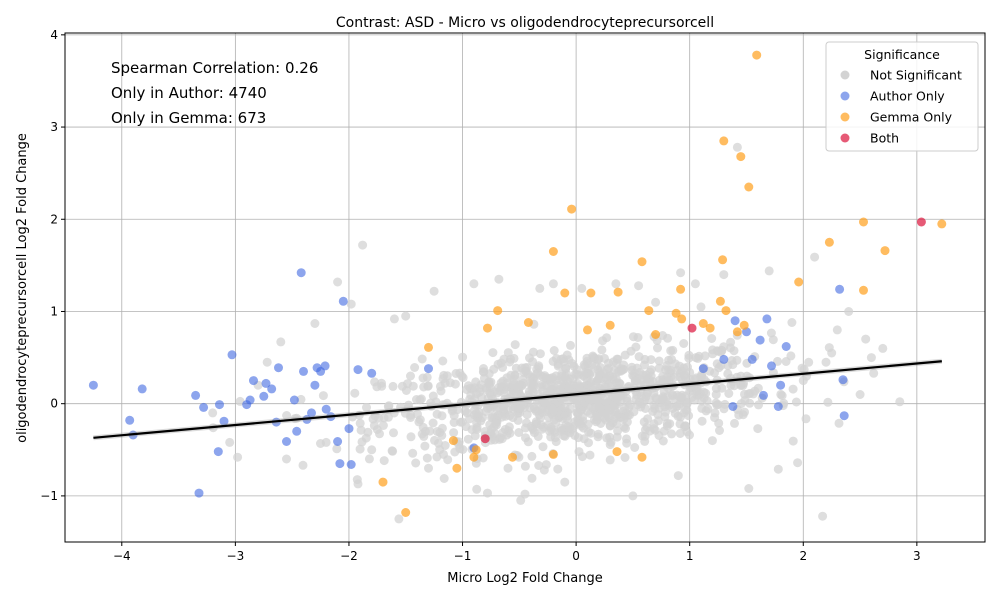 This screenshot has width=1000, height=600. I want to click on legend-title: Significance, so click(902, 54).